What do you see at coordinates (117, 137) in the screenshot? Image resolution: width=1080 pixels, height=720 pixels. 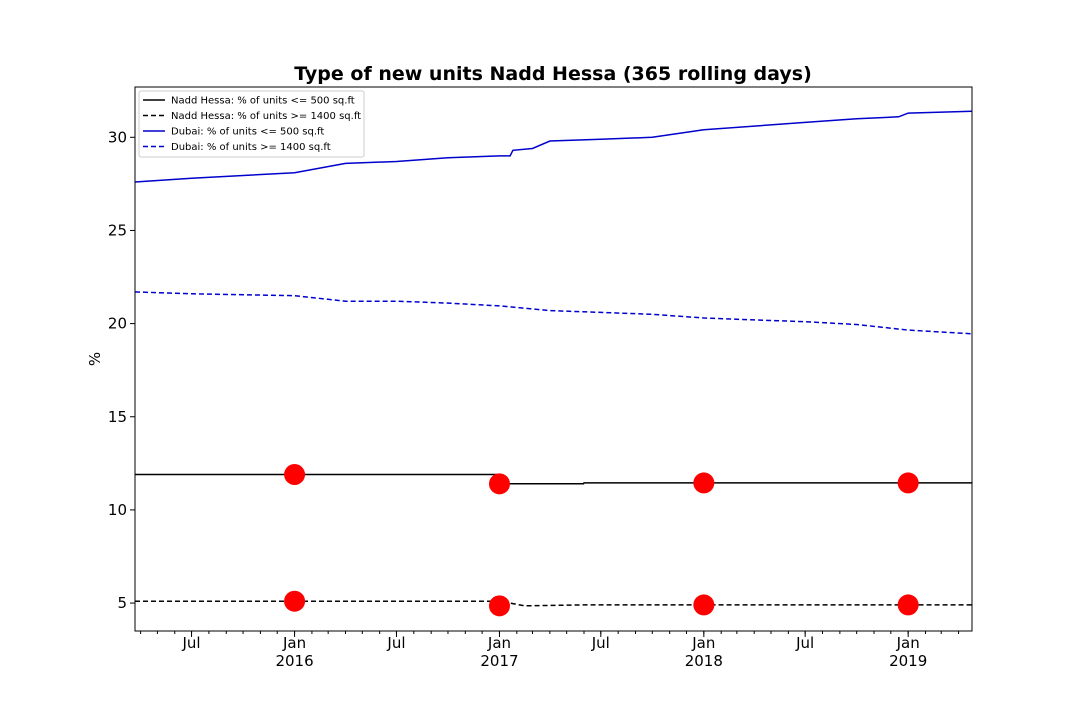 I see `y-tick-label: 30` at bounding box center [117, 137].